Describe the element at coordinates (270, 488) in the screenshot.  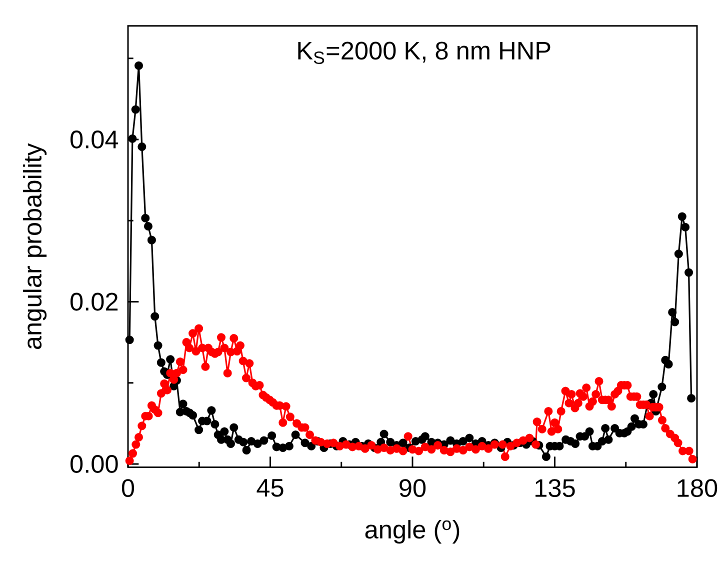
I see `x-tick-label: 45` at that location.